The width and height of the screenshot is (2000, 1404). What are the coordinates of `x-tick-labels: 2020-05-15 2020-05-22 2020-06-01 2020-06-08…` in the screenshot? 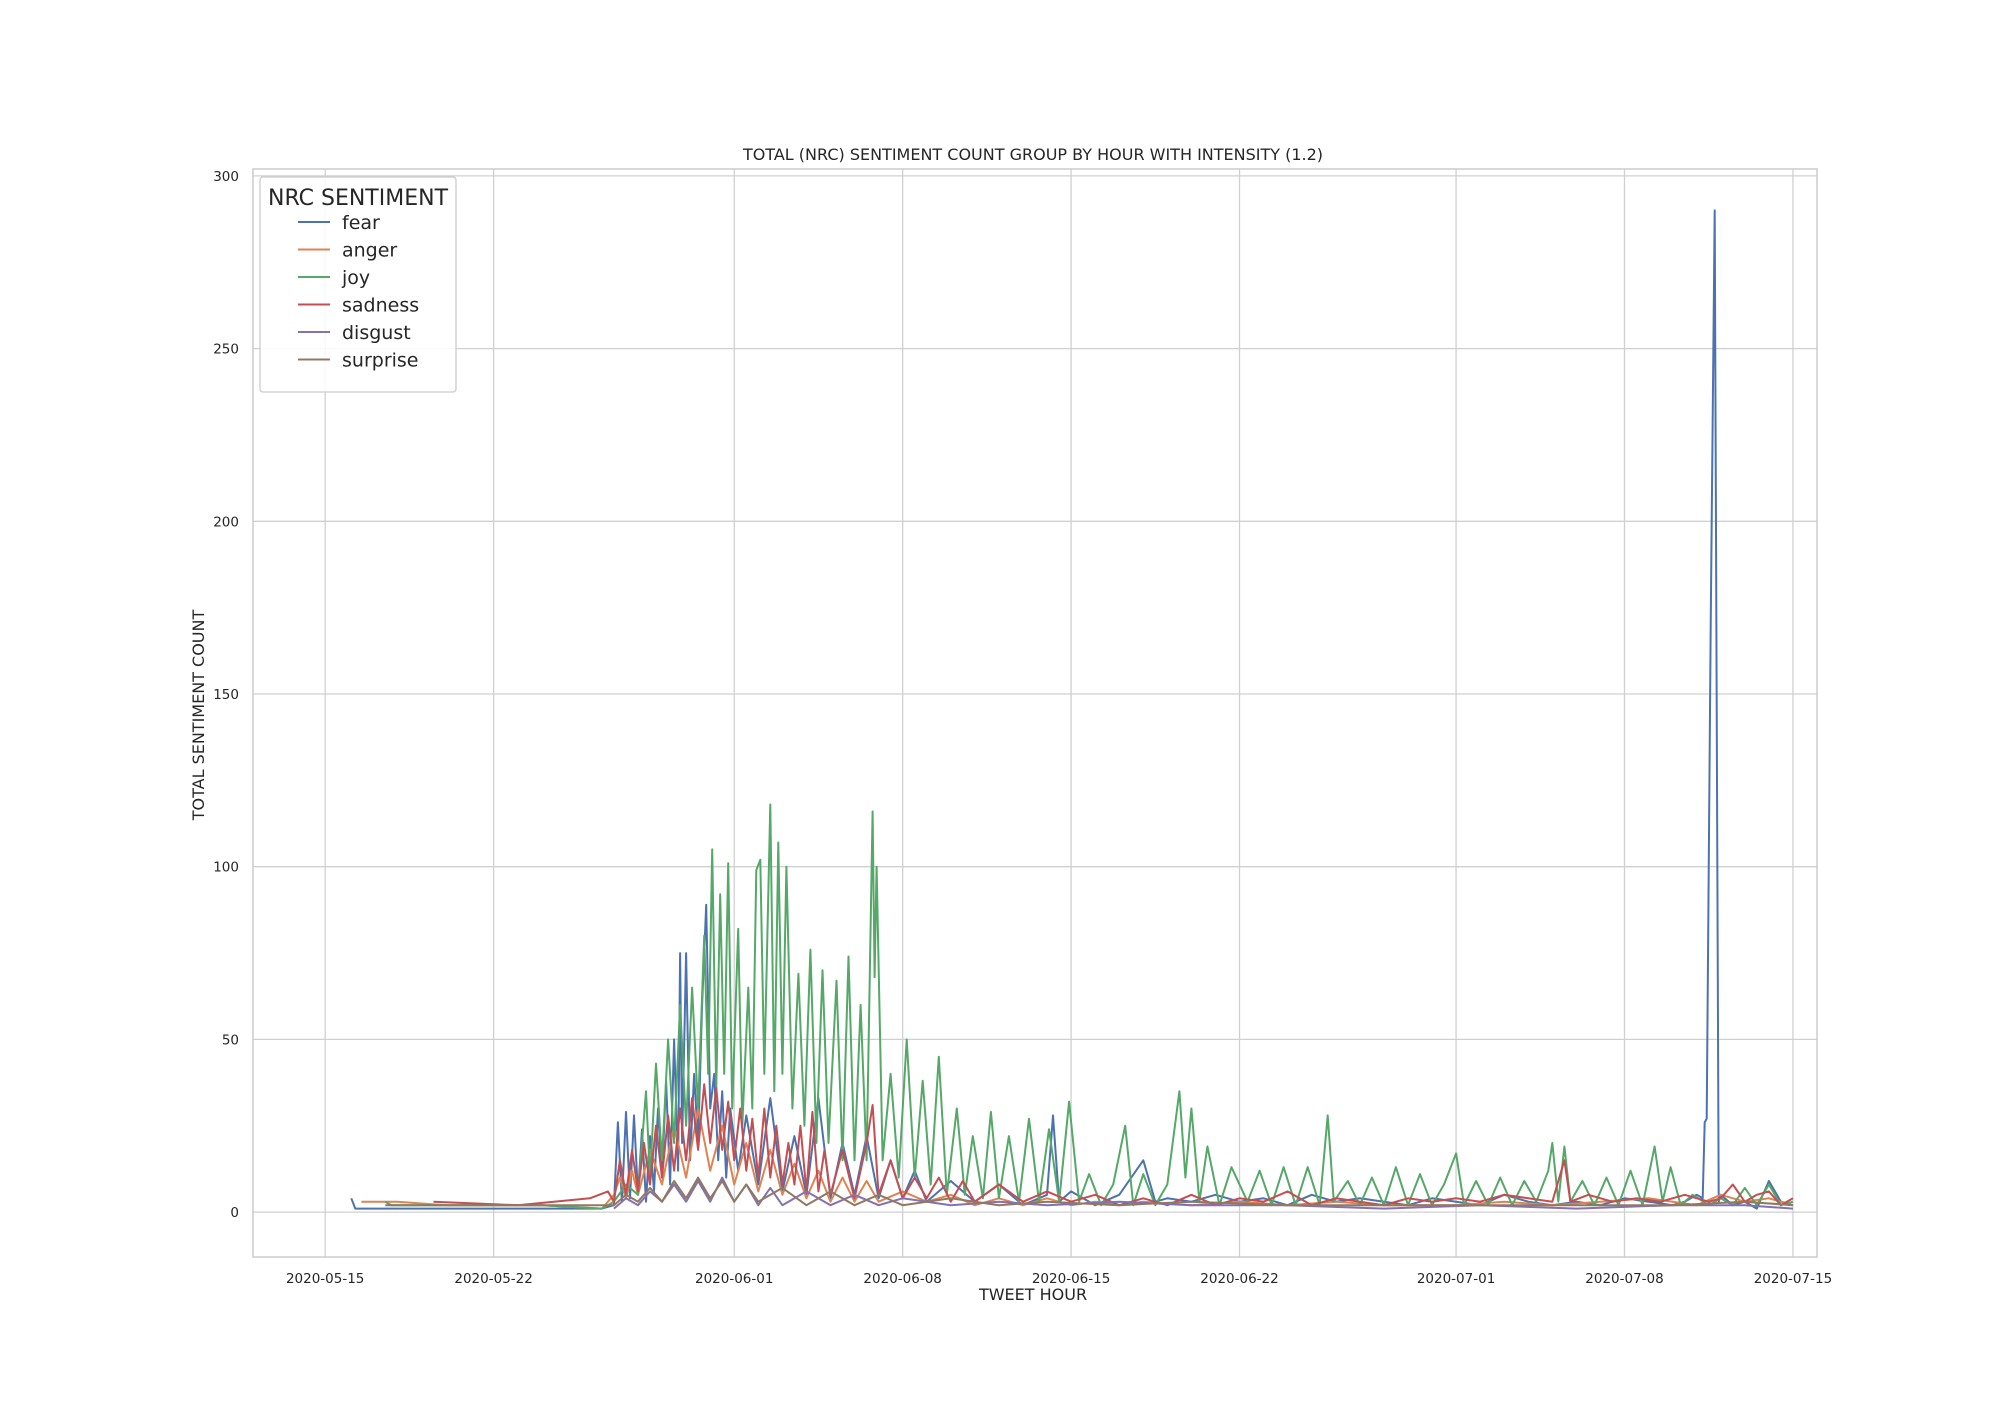 It's located at (1059, 1279).